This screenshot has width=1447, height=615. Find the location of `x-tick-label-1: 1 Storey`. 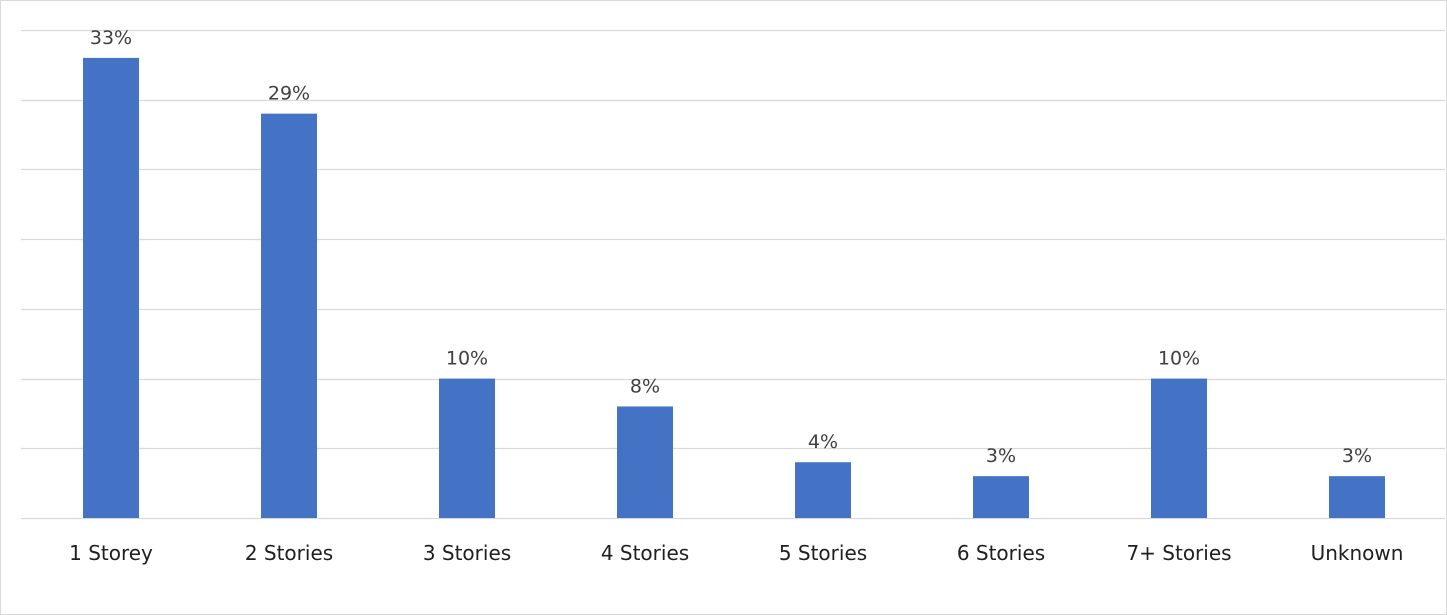

x-tick-label-1: 1 Storey is located at coordinates (111, 553).